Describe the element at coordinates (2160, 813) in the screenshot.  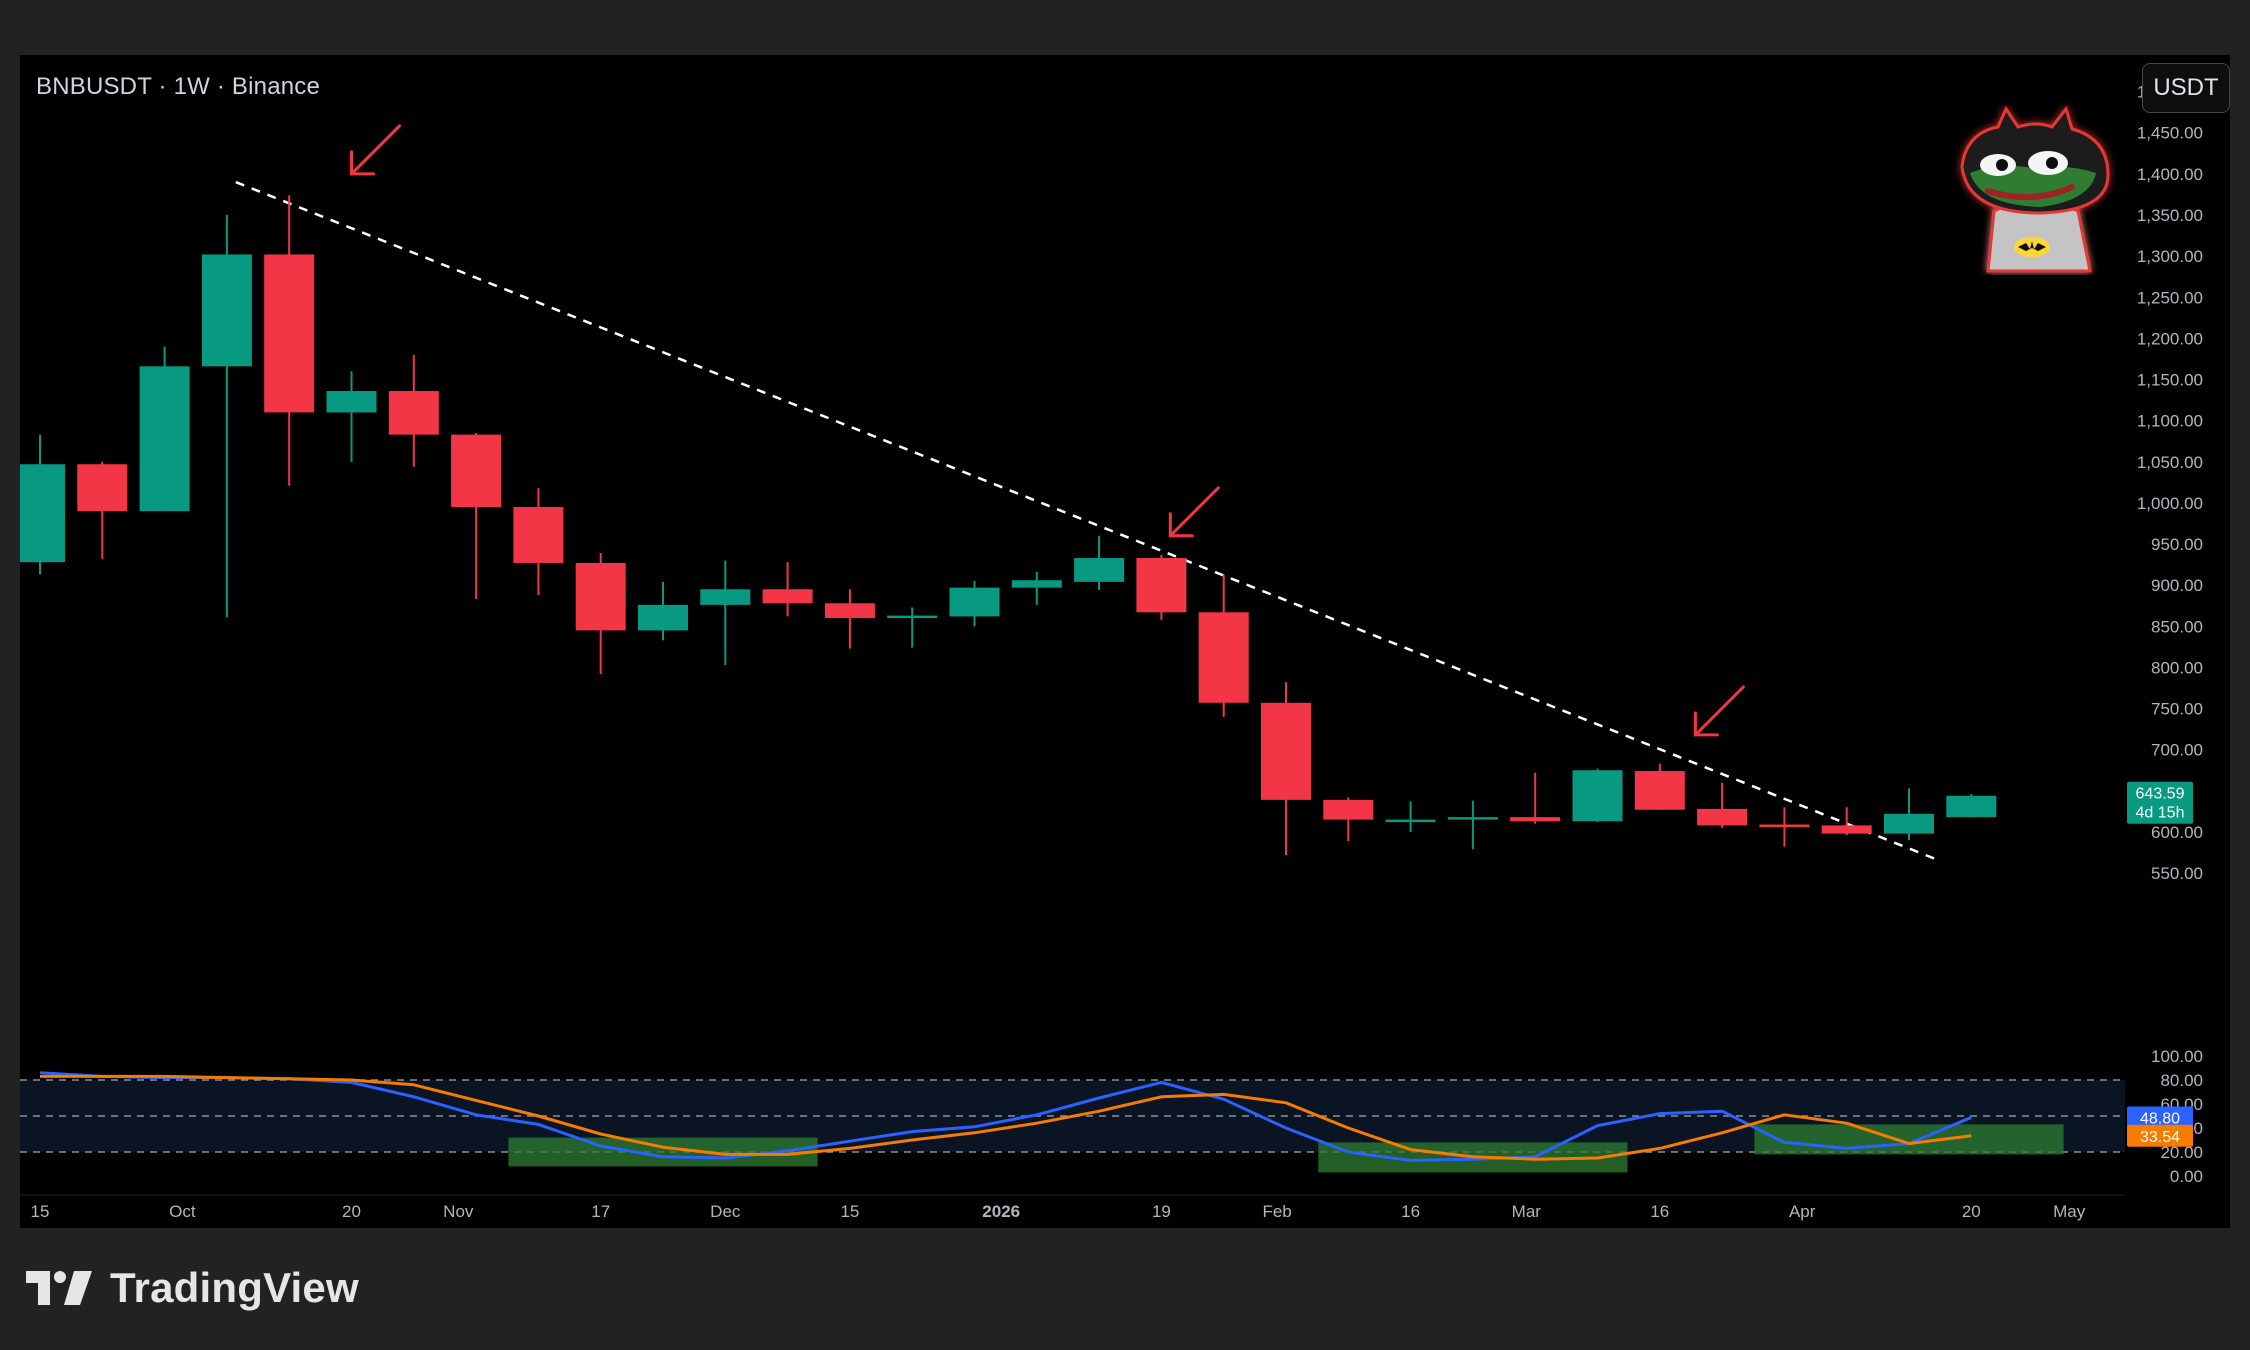
I see `last-price-badge-text: 4d 15h` at that location.